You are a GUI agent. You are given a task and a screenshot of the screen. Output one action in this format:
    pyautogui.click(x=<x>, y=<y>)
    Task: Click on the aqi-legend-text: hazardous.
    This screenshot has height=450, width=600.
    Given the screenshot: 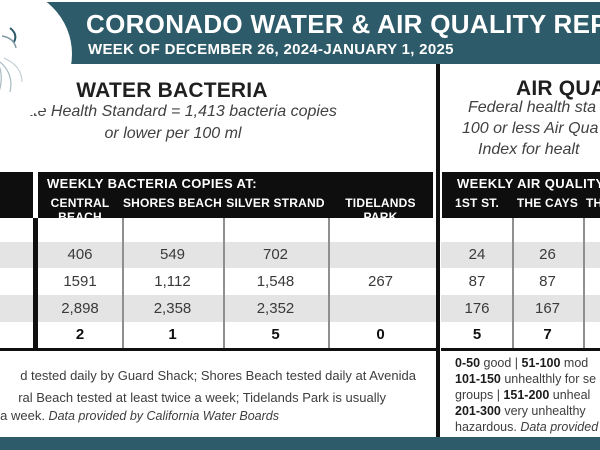 What is the action you would take?
    pyautogui.click(x=488, y=427)
    